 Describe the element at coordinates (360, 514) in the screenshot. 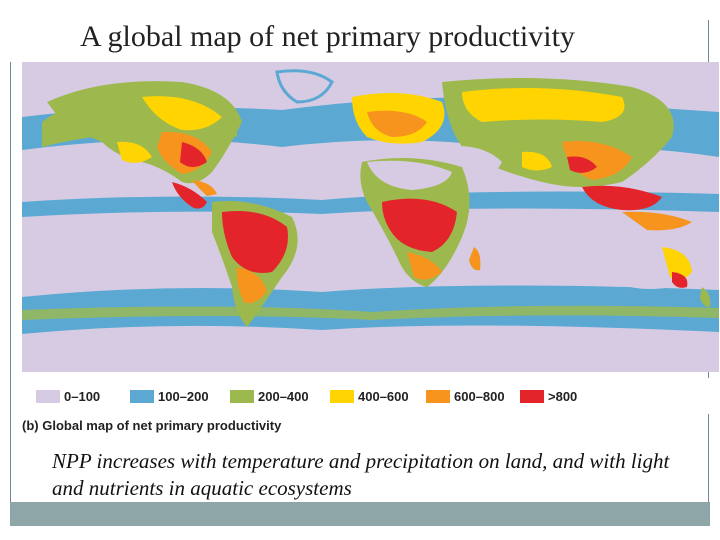

I see `slide-footer-bar` at that location.